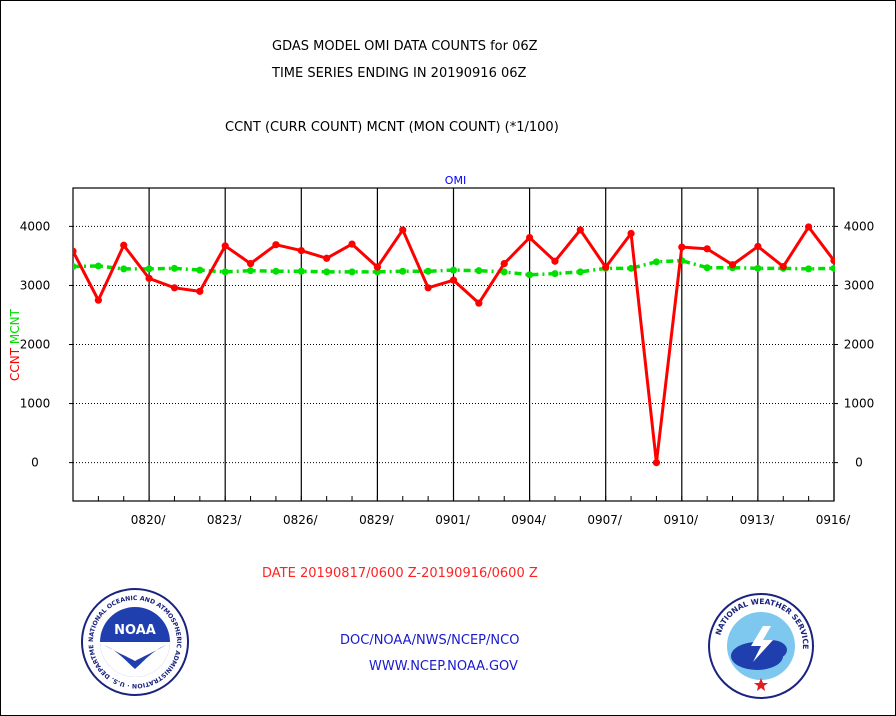  What do you see at coordinates (453, 520) in the screenshot?
I see `x-tick-label: 0901/` at bounding box center [453, 520].